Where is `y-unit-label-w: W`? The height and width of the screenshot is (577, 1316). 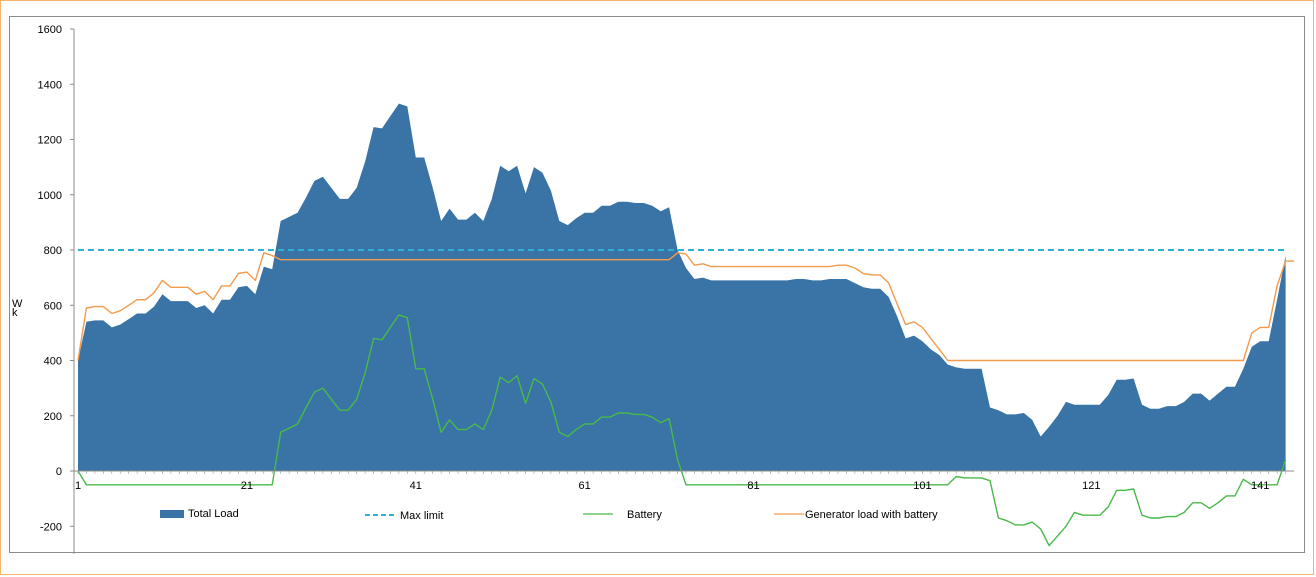
y-unit-label-w: W is located at coordinates (17, 304).